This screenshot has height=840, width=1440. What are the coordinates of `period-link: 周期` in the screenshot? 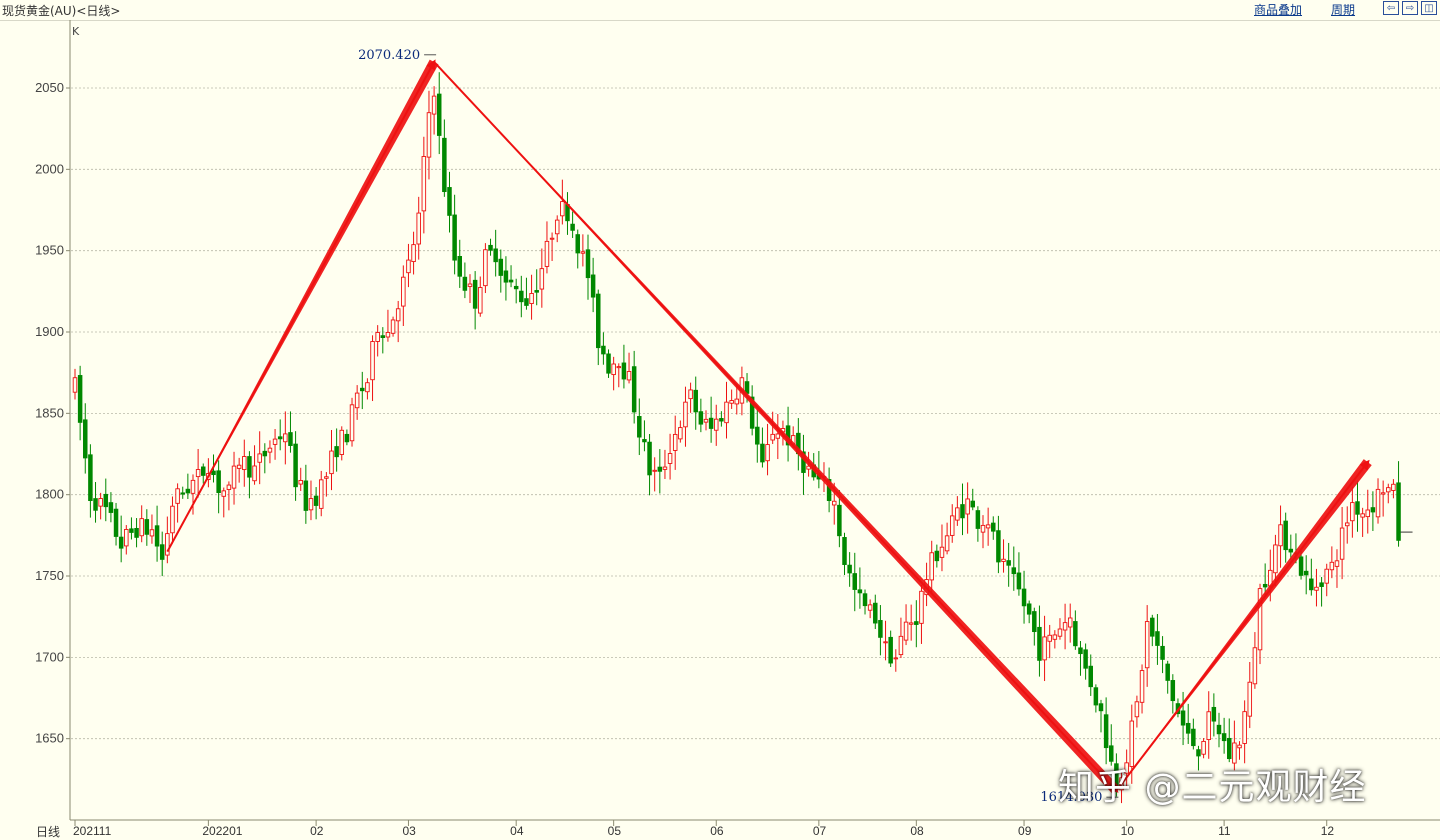 It's located at (1343, 10).